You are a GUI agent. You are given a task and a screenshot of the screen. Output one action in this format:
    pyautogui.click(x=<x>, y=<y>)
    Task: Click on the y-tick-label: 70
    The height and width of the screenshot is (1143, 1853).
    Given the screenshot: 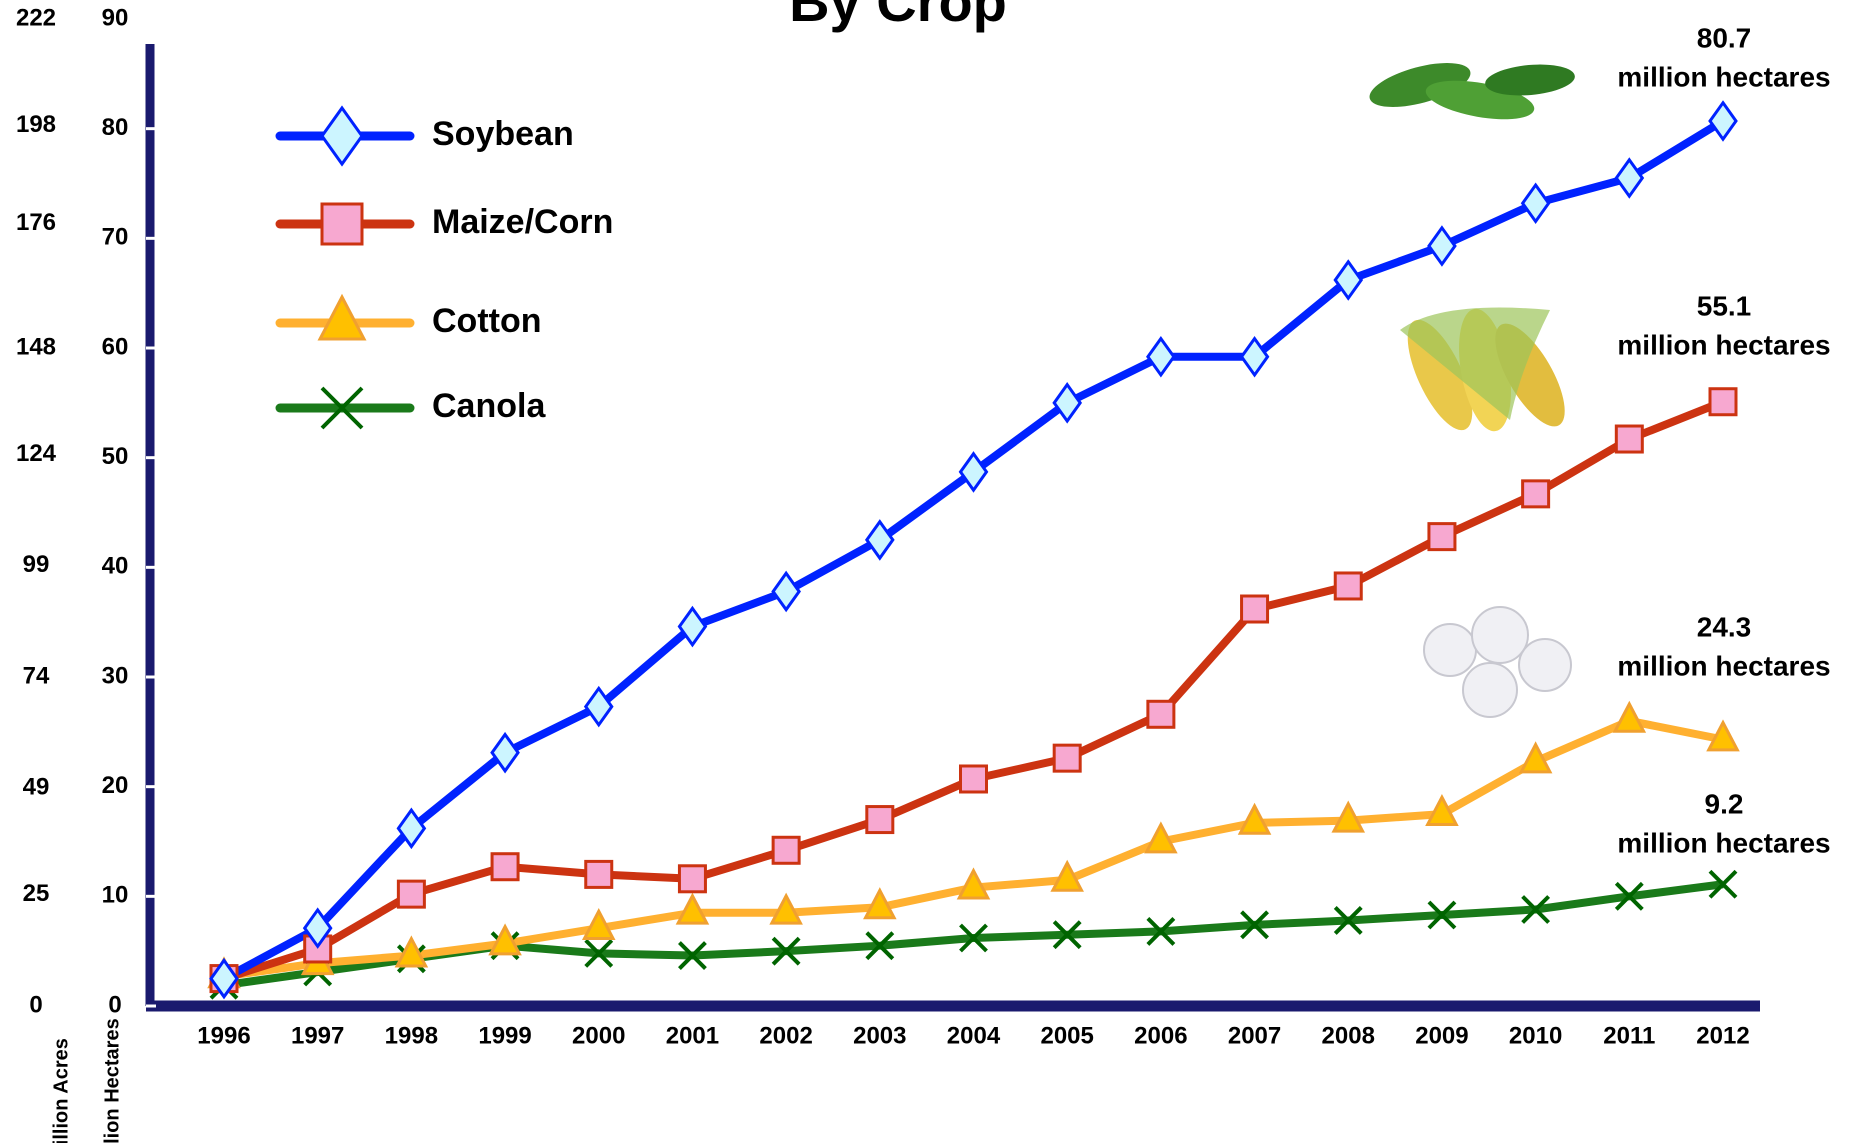 What is the action you would take?
    pyautogui.click(x=115, y=237)
    